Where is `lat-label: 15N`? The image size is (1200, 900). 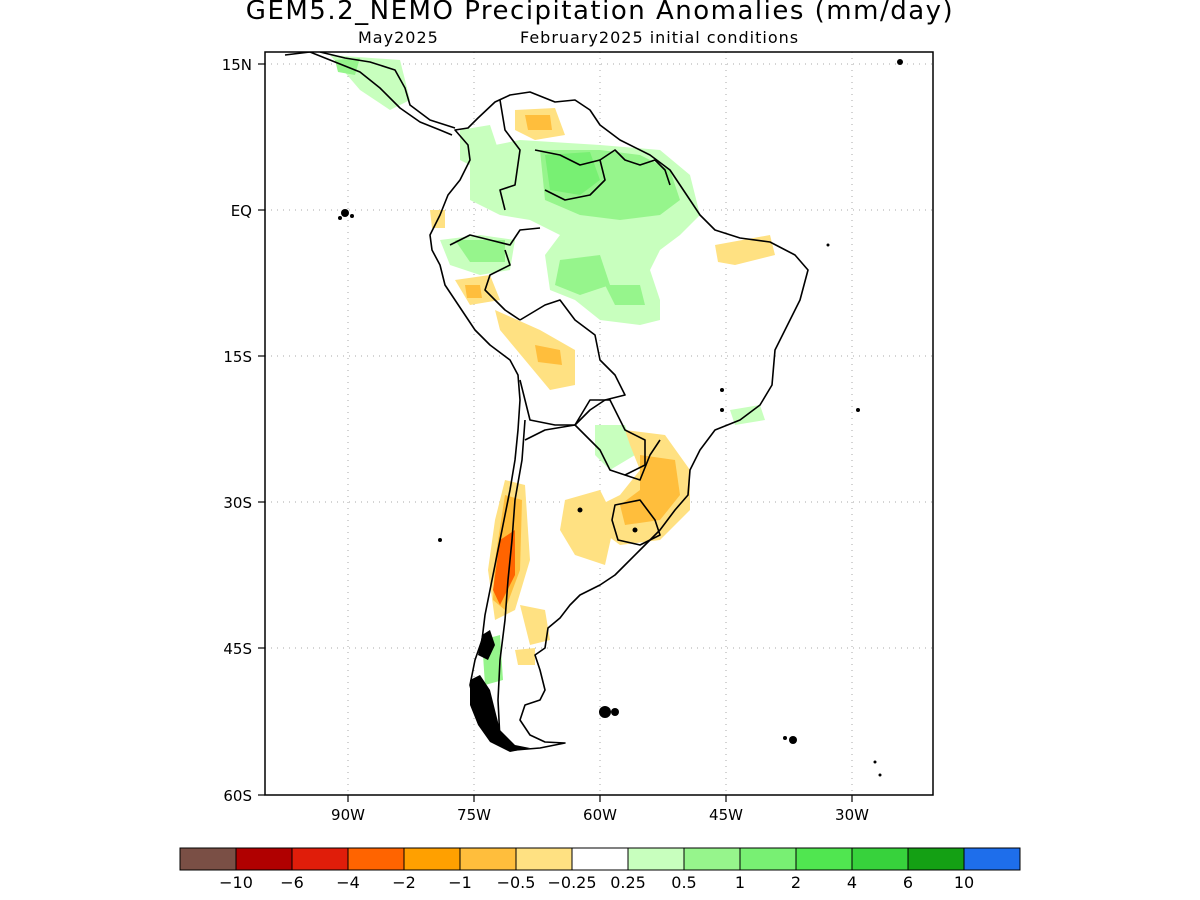 lat-label: 15N is located at coordinates (237, 65).